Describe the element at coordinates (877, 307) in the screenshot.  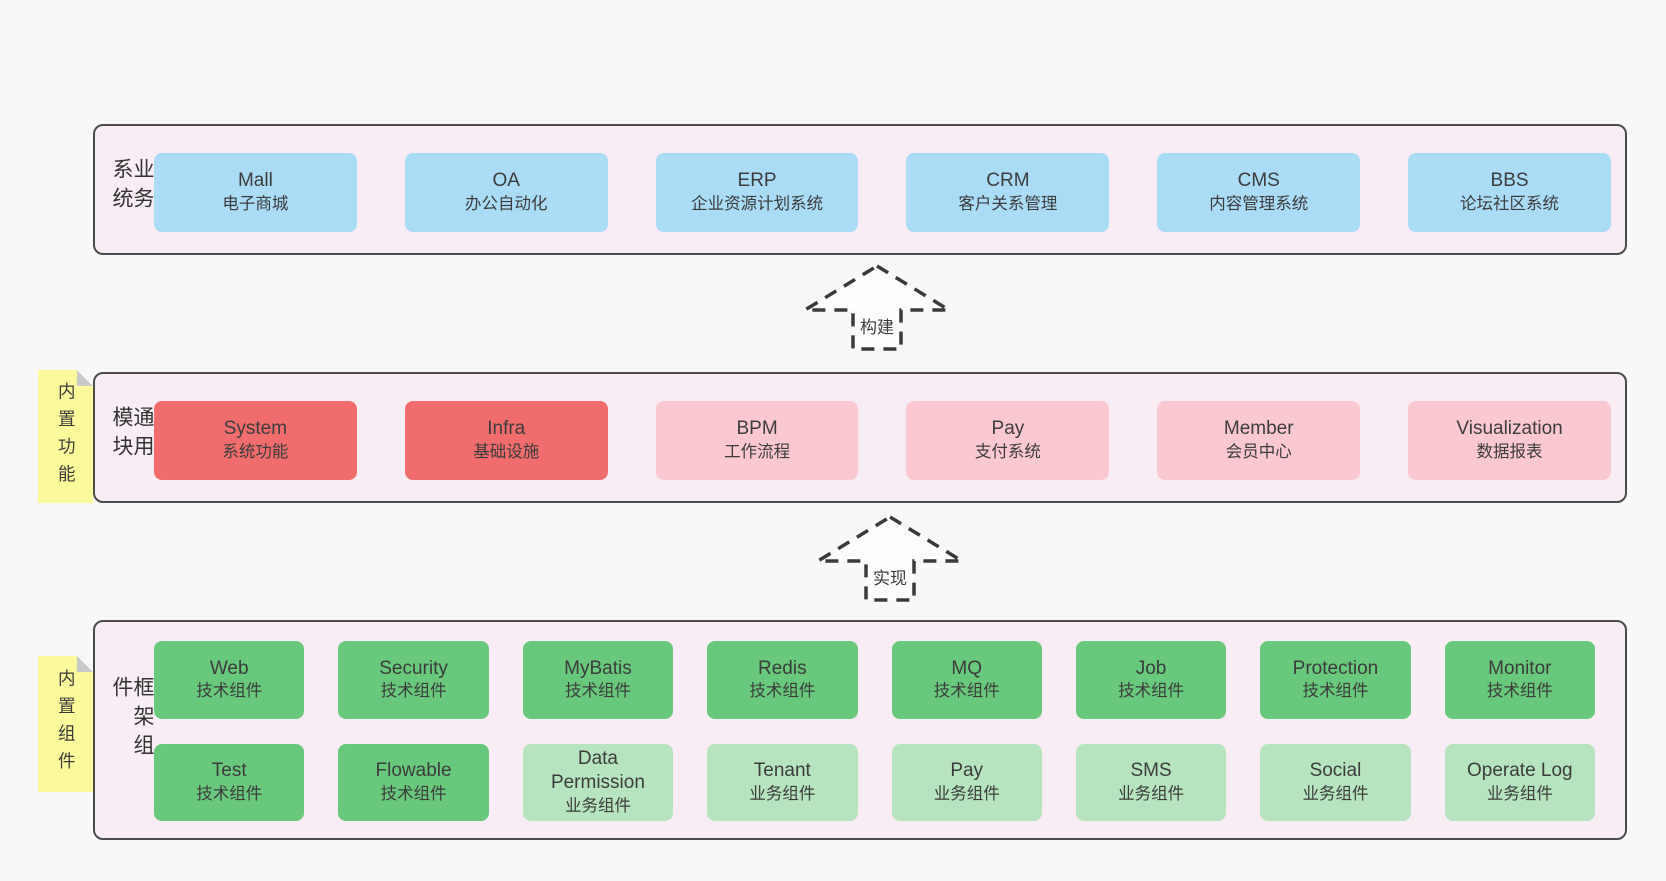
I see `build-arrow: 构建` at that location.